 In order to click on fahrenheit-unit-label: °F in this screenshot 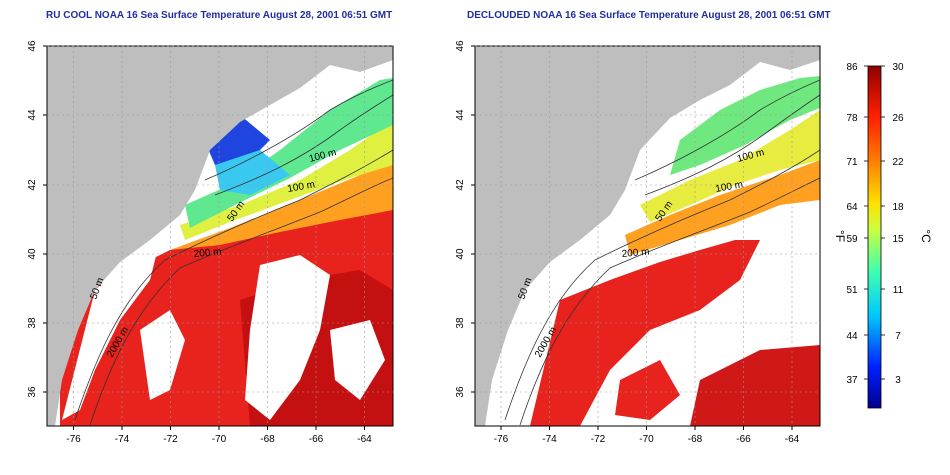, I will do `click(840, 236)`.